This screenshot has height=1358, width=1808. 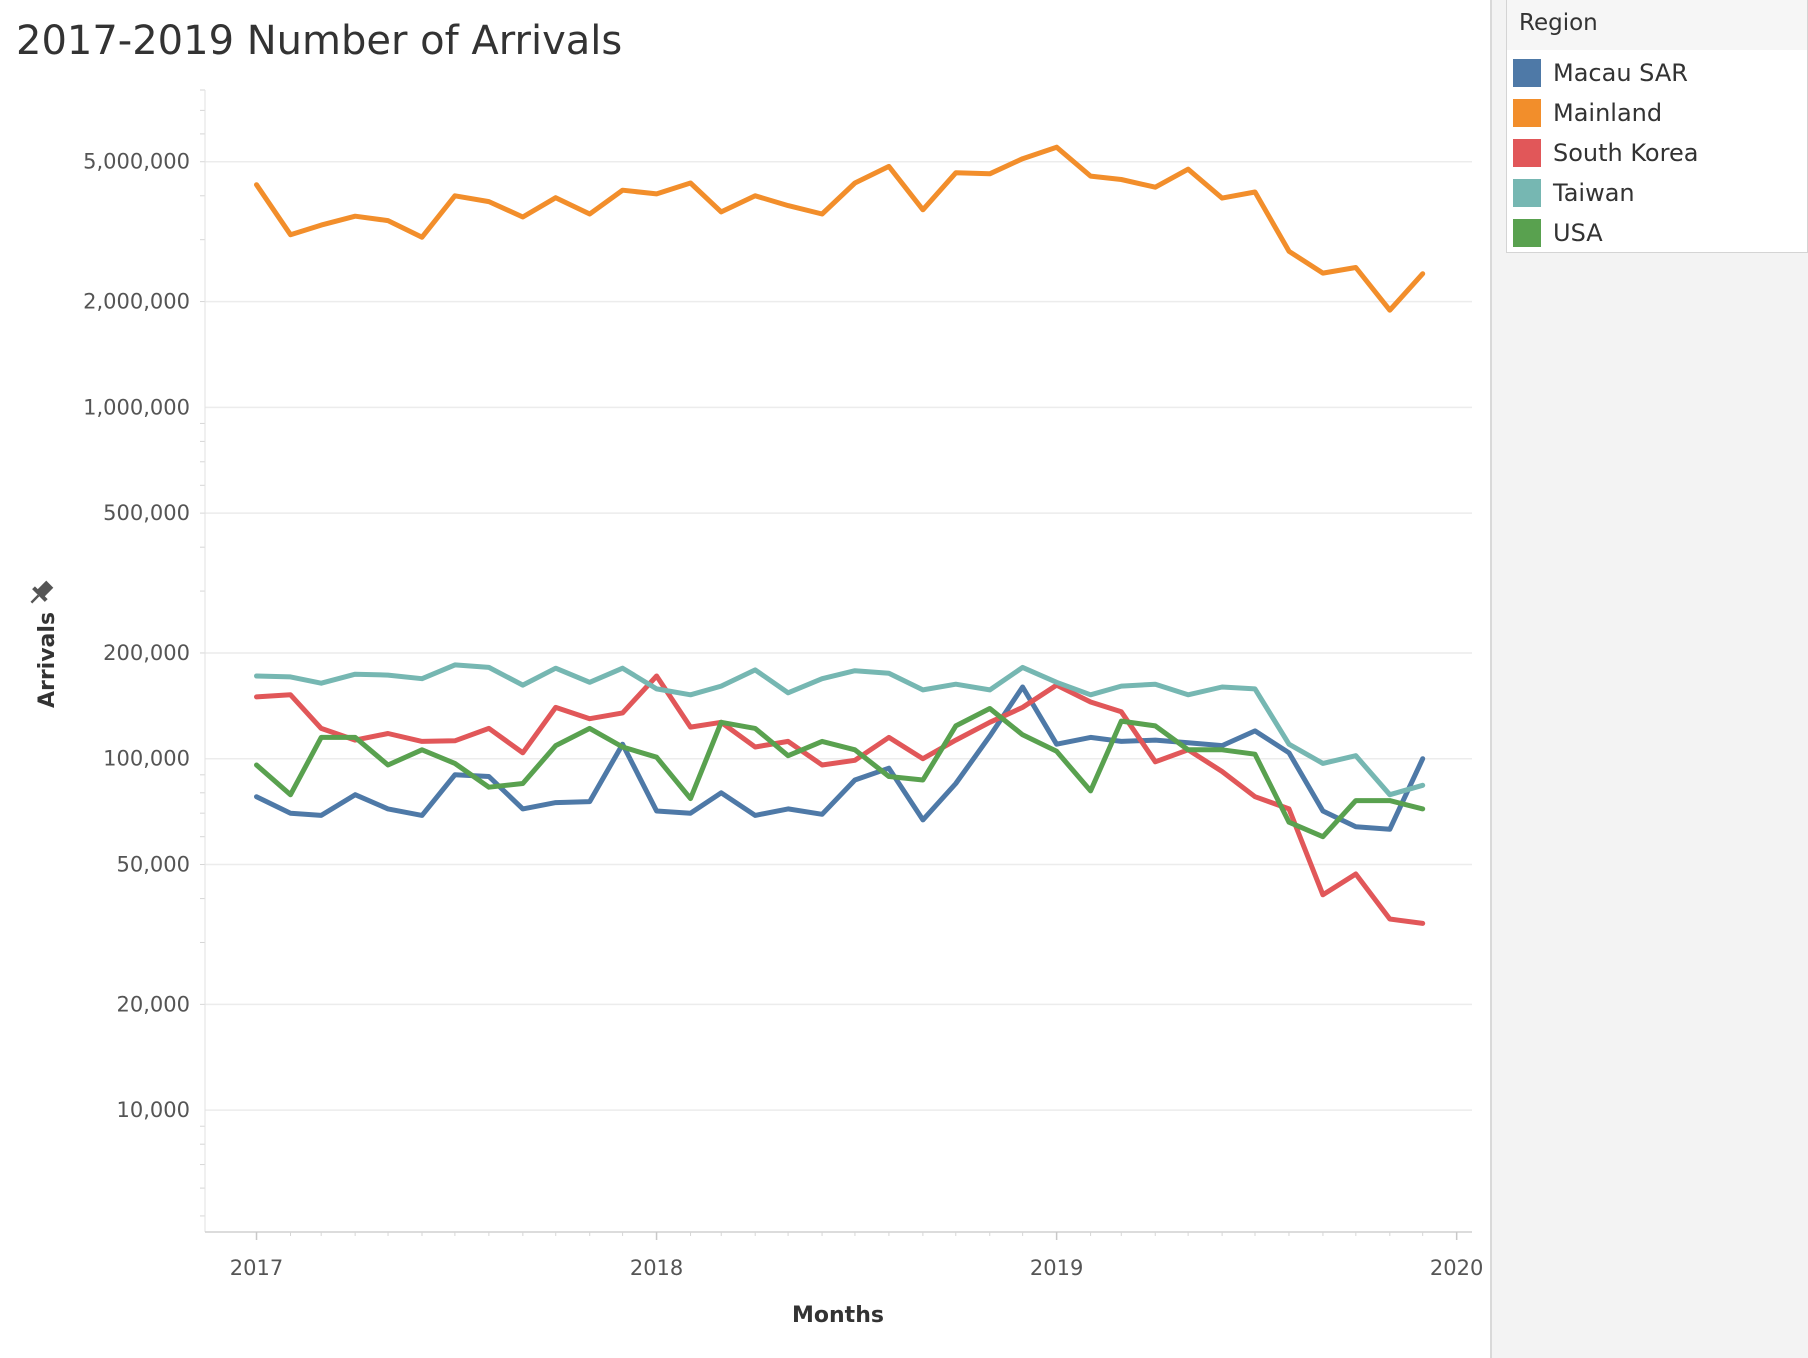 What do you see at coordinates (1626, 153) in the screenshot?
I see `legend-label: South Korea` at bounding box center [1626, 153].